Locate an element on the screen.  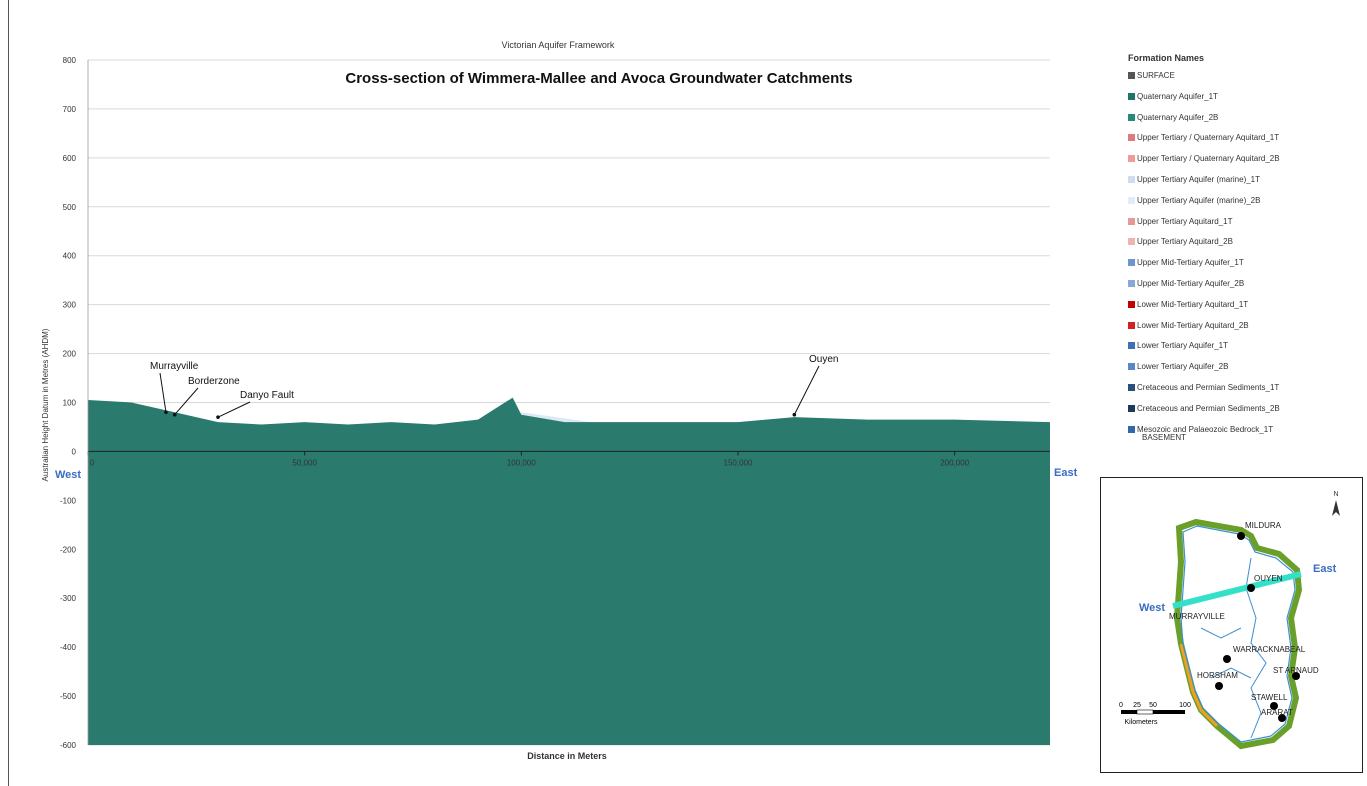
annotation-label: Ouyen is located at coordinates (823, 359).